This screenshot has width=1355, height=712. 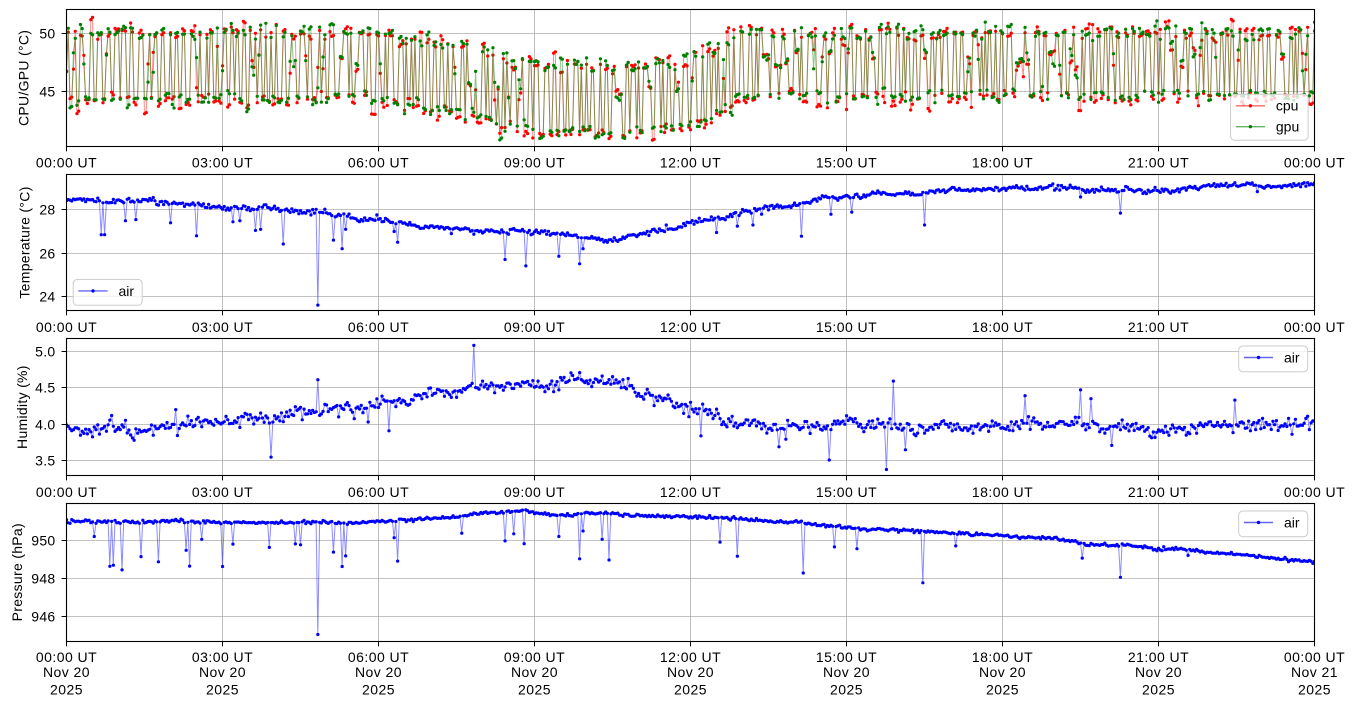 I want to click on svg-text: 948, so click(x=43, y=578).